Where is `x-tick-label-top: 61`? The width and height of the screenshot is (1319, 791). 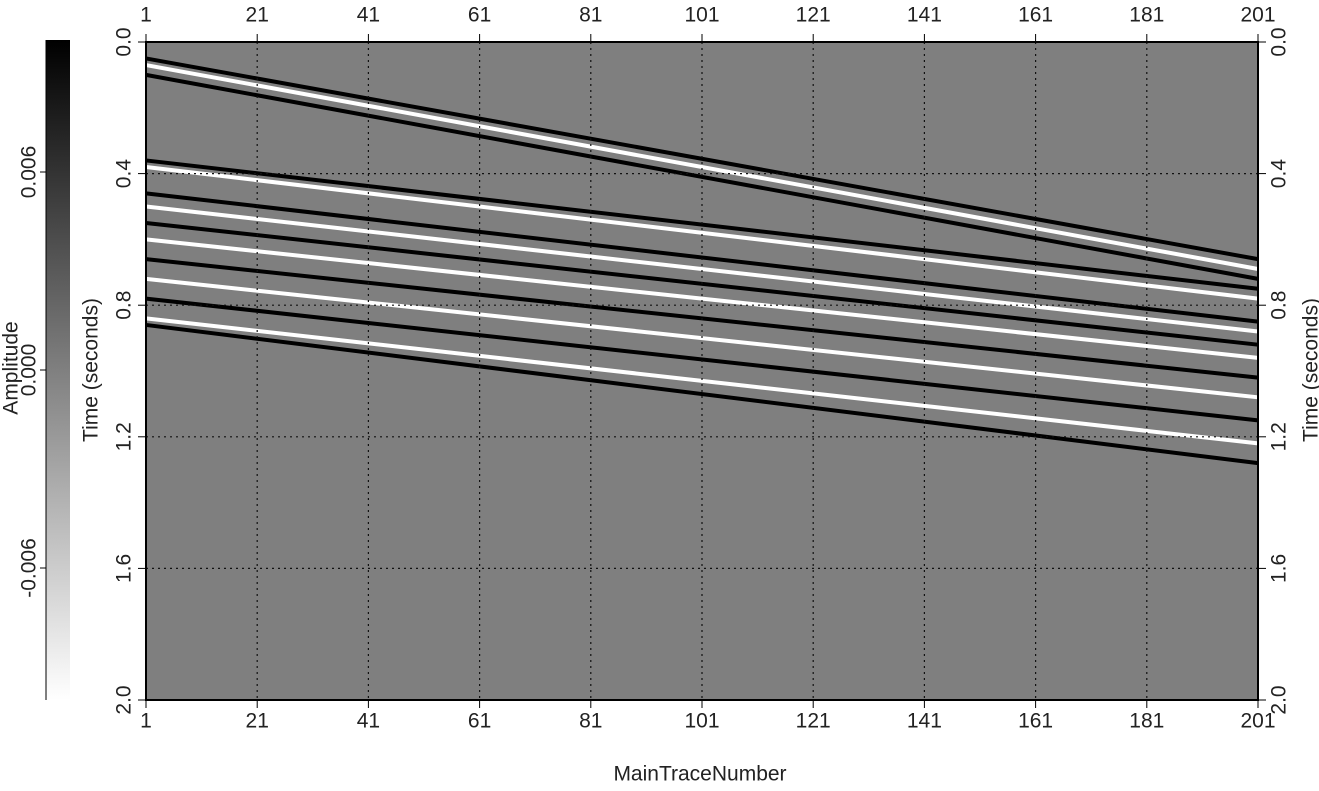 x-tick-label-top: 61 is located at coordinates (479, 15).